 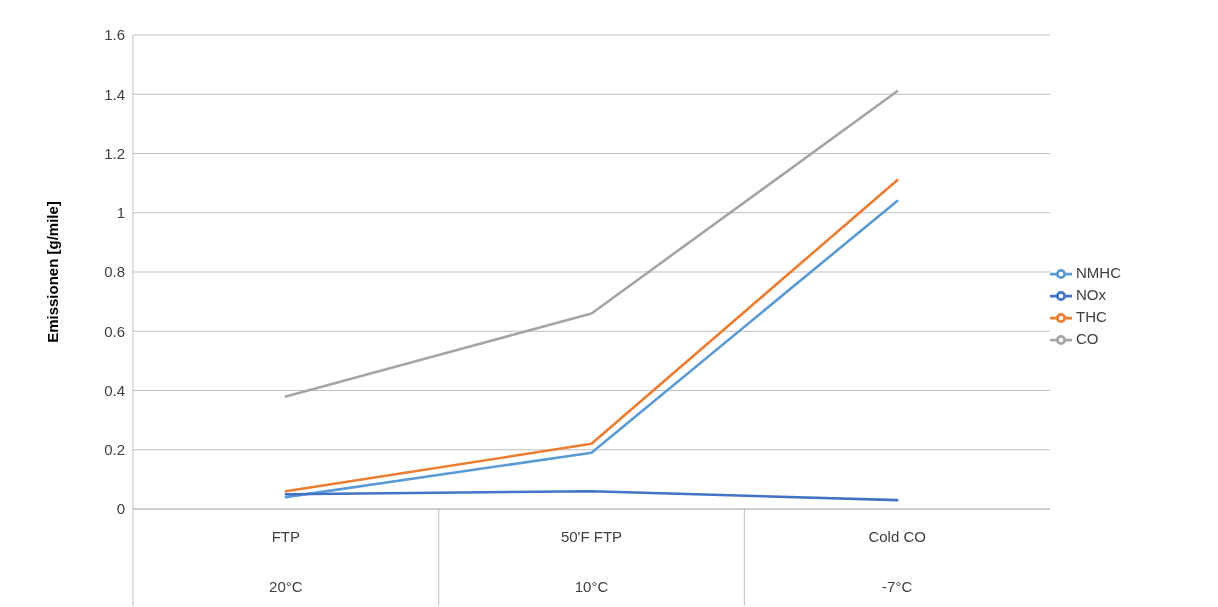 I want to click on y-tick-label: 0.8, so click(x=114, y=272).